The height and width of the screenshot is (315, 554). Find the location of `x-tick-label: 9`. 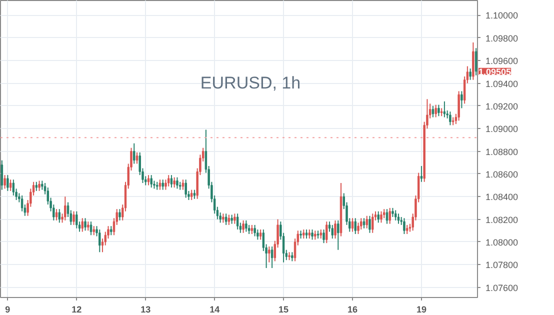

x-tick-label: 9 is located at coordinates (7, 309).